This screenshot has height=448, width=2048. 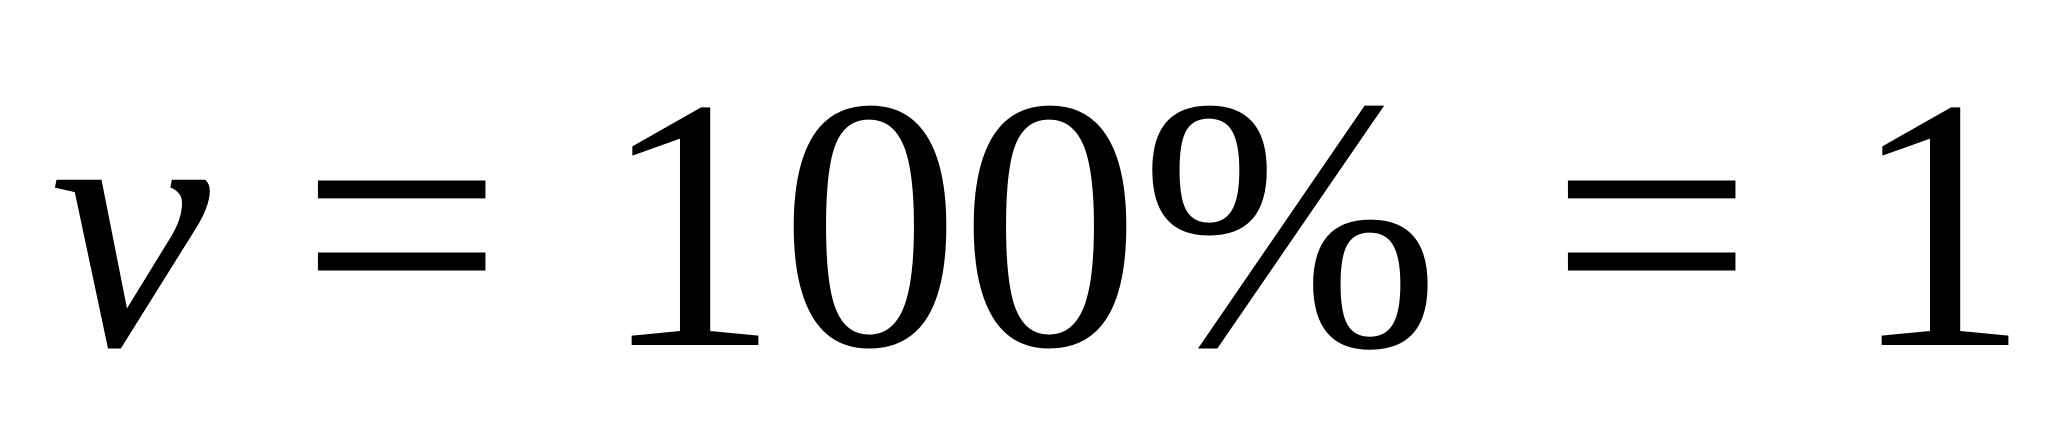 What do you see at coordinates (402, 223) in the screenshot?
I see `equals-sign: =` at bounding box center [402, 223].